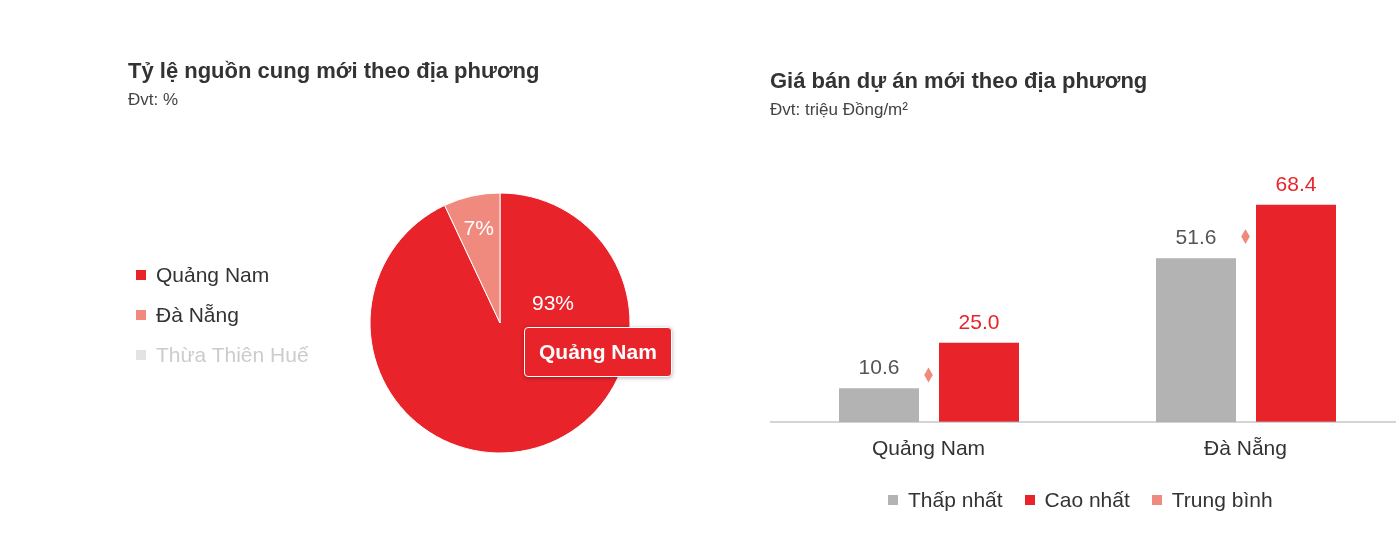 This screenshot has width=1396, height=556. I want to click on chart-subtitle: Đvt: triệu Đồng/m², so click(839, 110).